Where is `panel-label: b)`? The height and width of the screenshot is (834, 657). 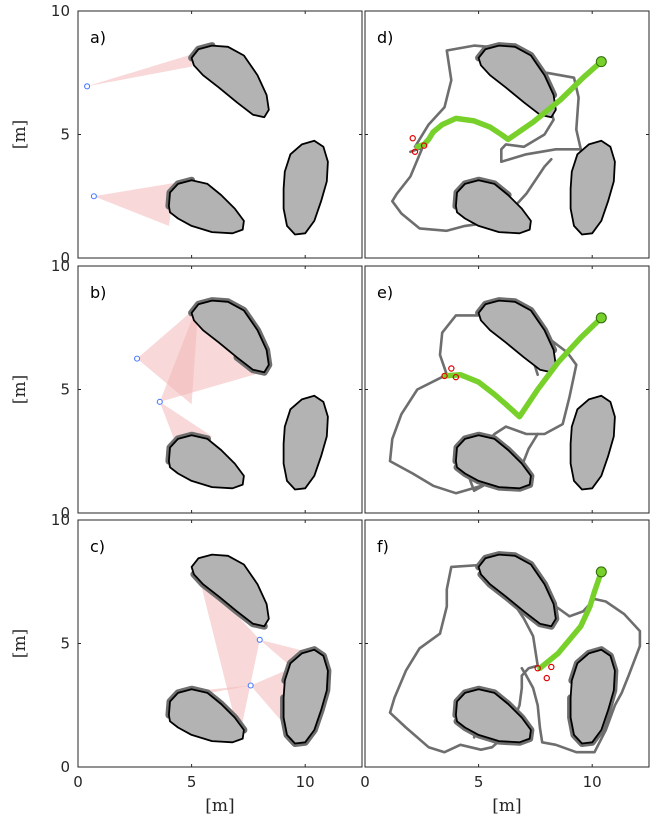 panel-label: b) is located at coordinates (98, 292).